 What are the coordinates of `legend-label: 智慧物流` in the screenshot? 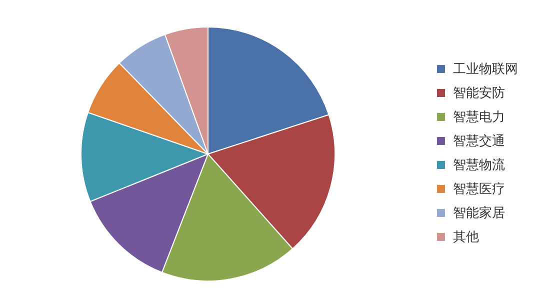 It's located at (479, 165).